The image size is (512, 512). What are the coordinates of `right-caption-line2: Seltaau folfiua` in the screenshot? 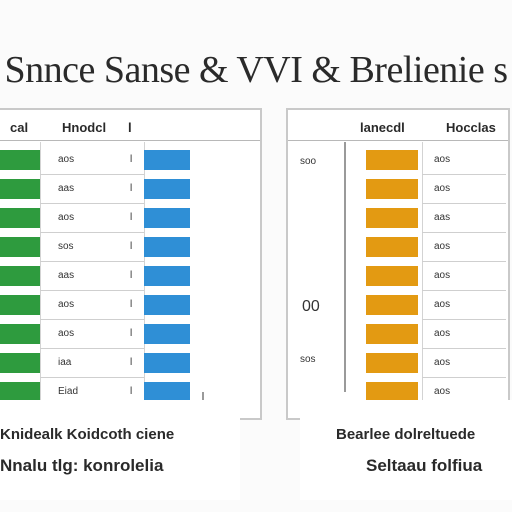 It's located at (424, 465).